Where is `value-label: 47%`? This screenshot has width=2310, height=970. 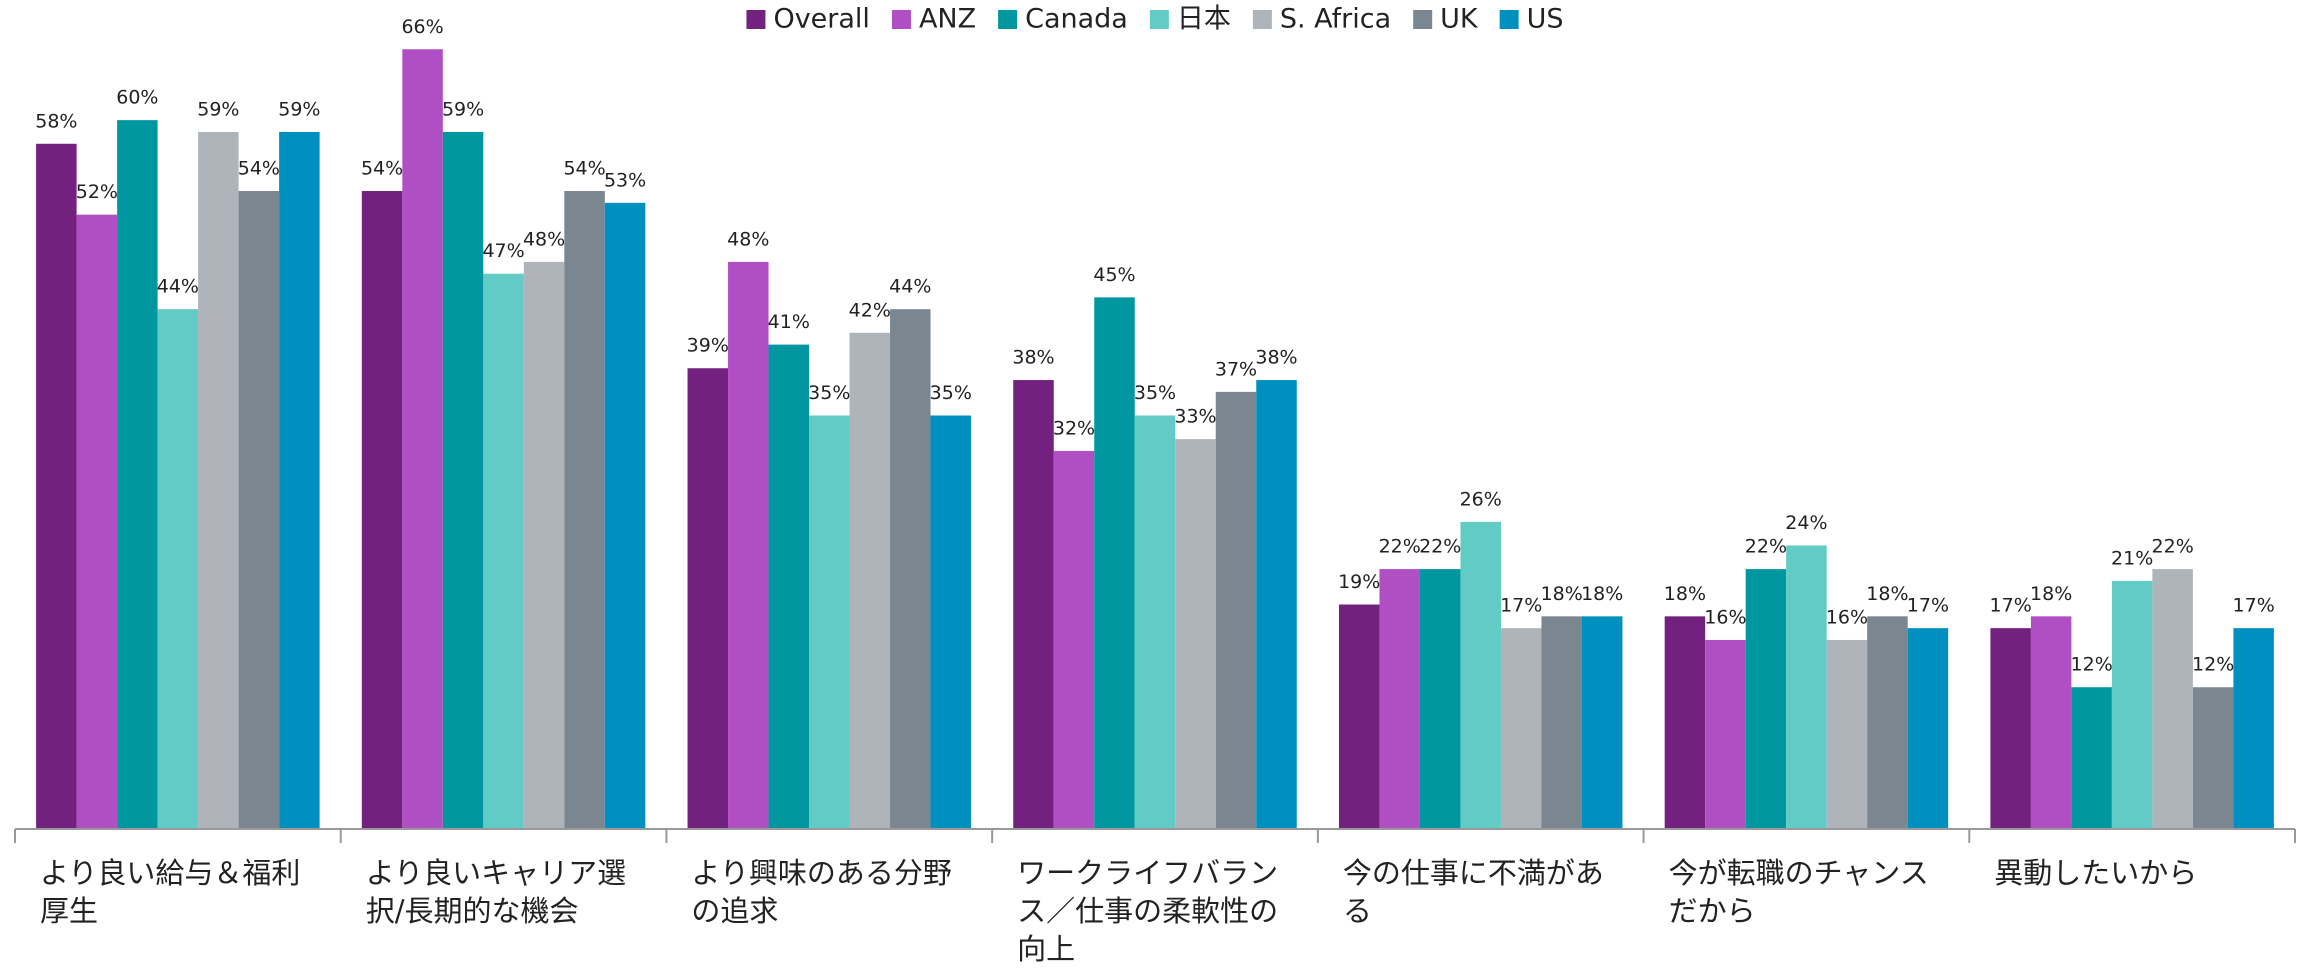 value-label: 47% is located at coordinates (503, 251).